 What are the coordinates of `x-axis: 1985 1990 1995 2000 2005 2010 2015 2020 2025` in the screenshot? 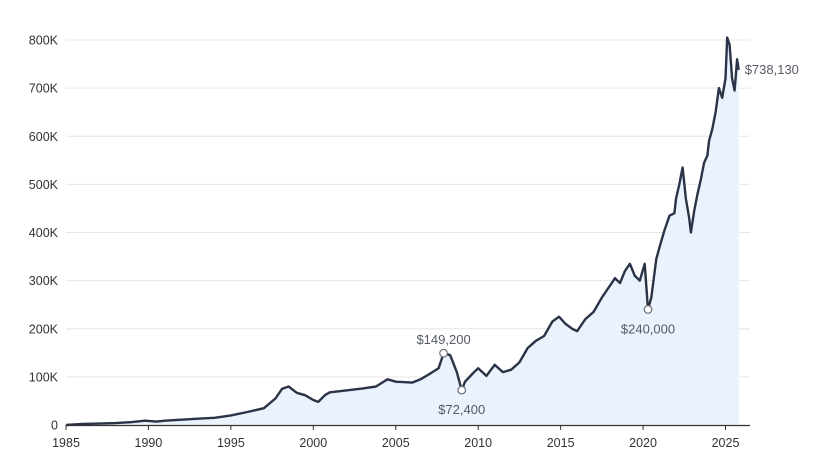 It's located at (395, 437).